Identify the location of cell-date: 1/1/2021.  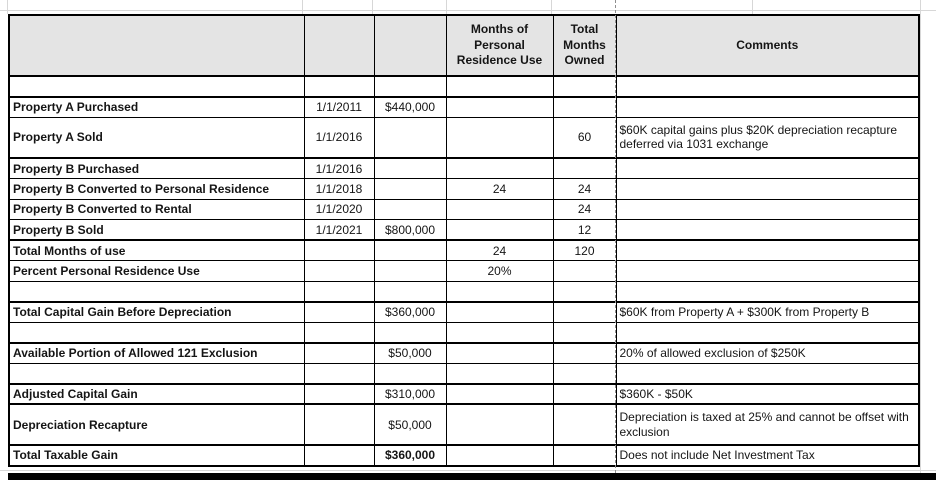
(339, 230).